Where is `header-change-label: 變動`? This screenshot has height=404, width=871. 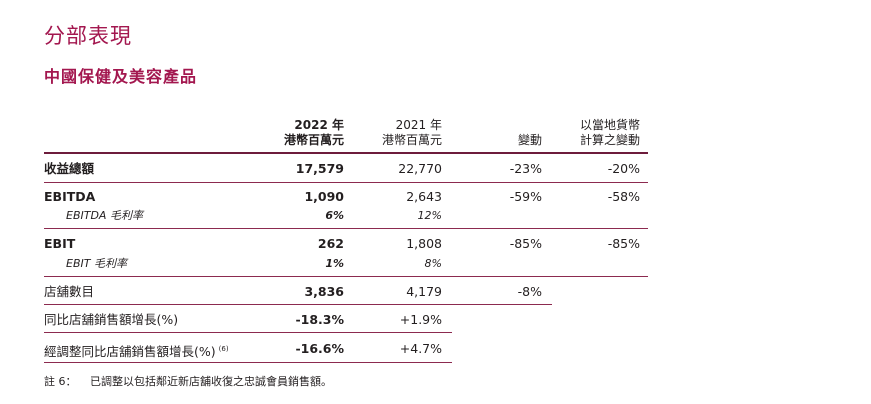 header-change-label: 變動 is located at coordinates (529, 140).